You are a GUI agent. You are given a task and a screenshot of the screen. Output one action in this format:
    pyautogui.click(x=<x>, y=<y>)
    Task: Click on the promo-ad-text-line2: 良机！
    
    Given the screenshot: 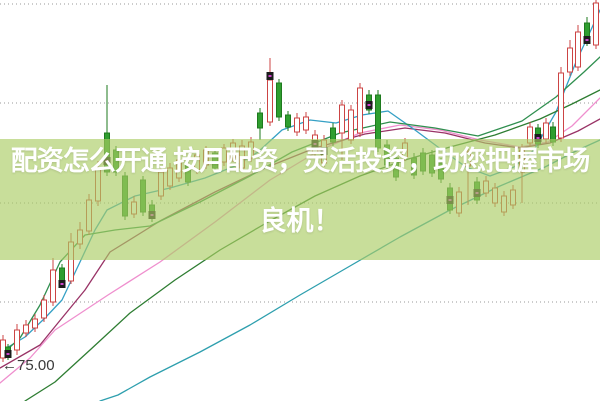 What is the action you would take?
    pyautogui.click(x=300, y=221)
    